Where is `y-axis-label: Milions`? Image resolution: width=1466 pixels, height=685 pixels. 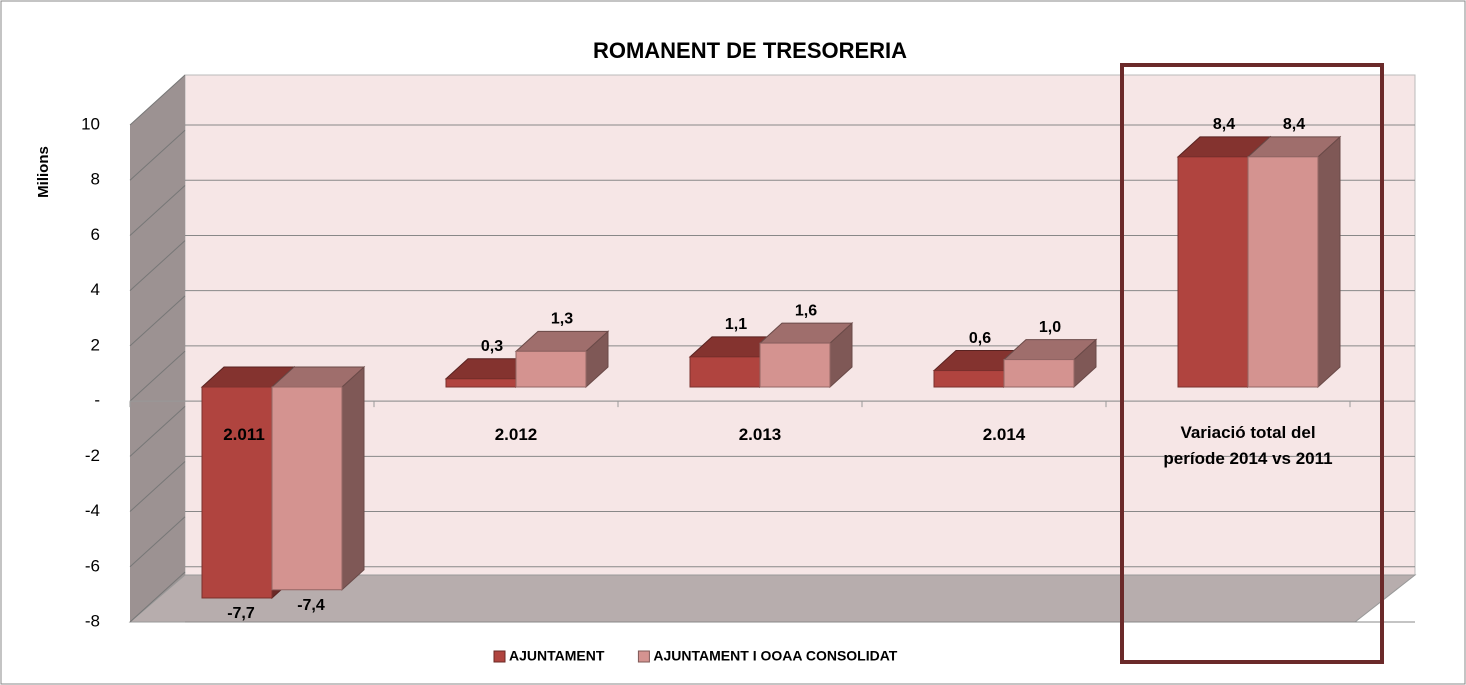 y-axis-label: Milions is located at coordinates (43, 172).